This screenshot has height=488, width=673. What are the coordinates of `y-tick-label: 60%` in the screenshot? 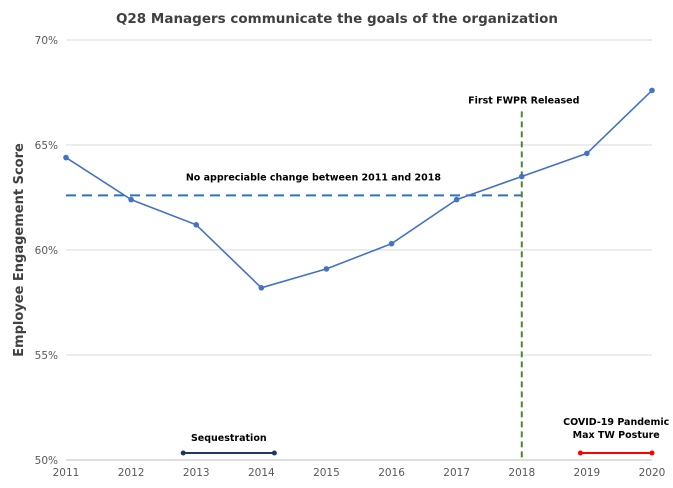 It's located at (46, 251).